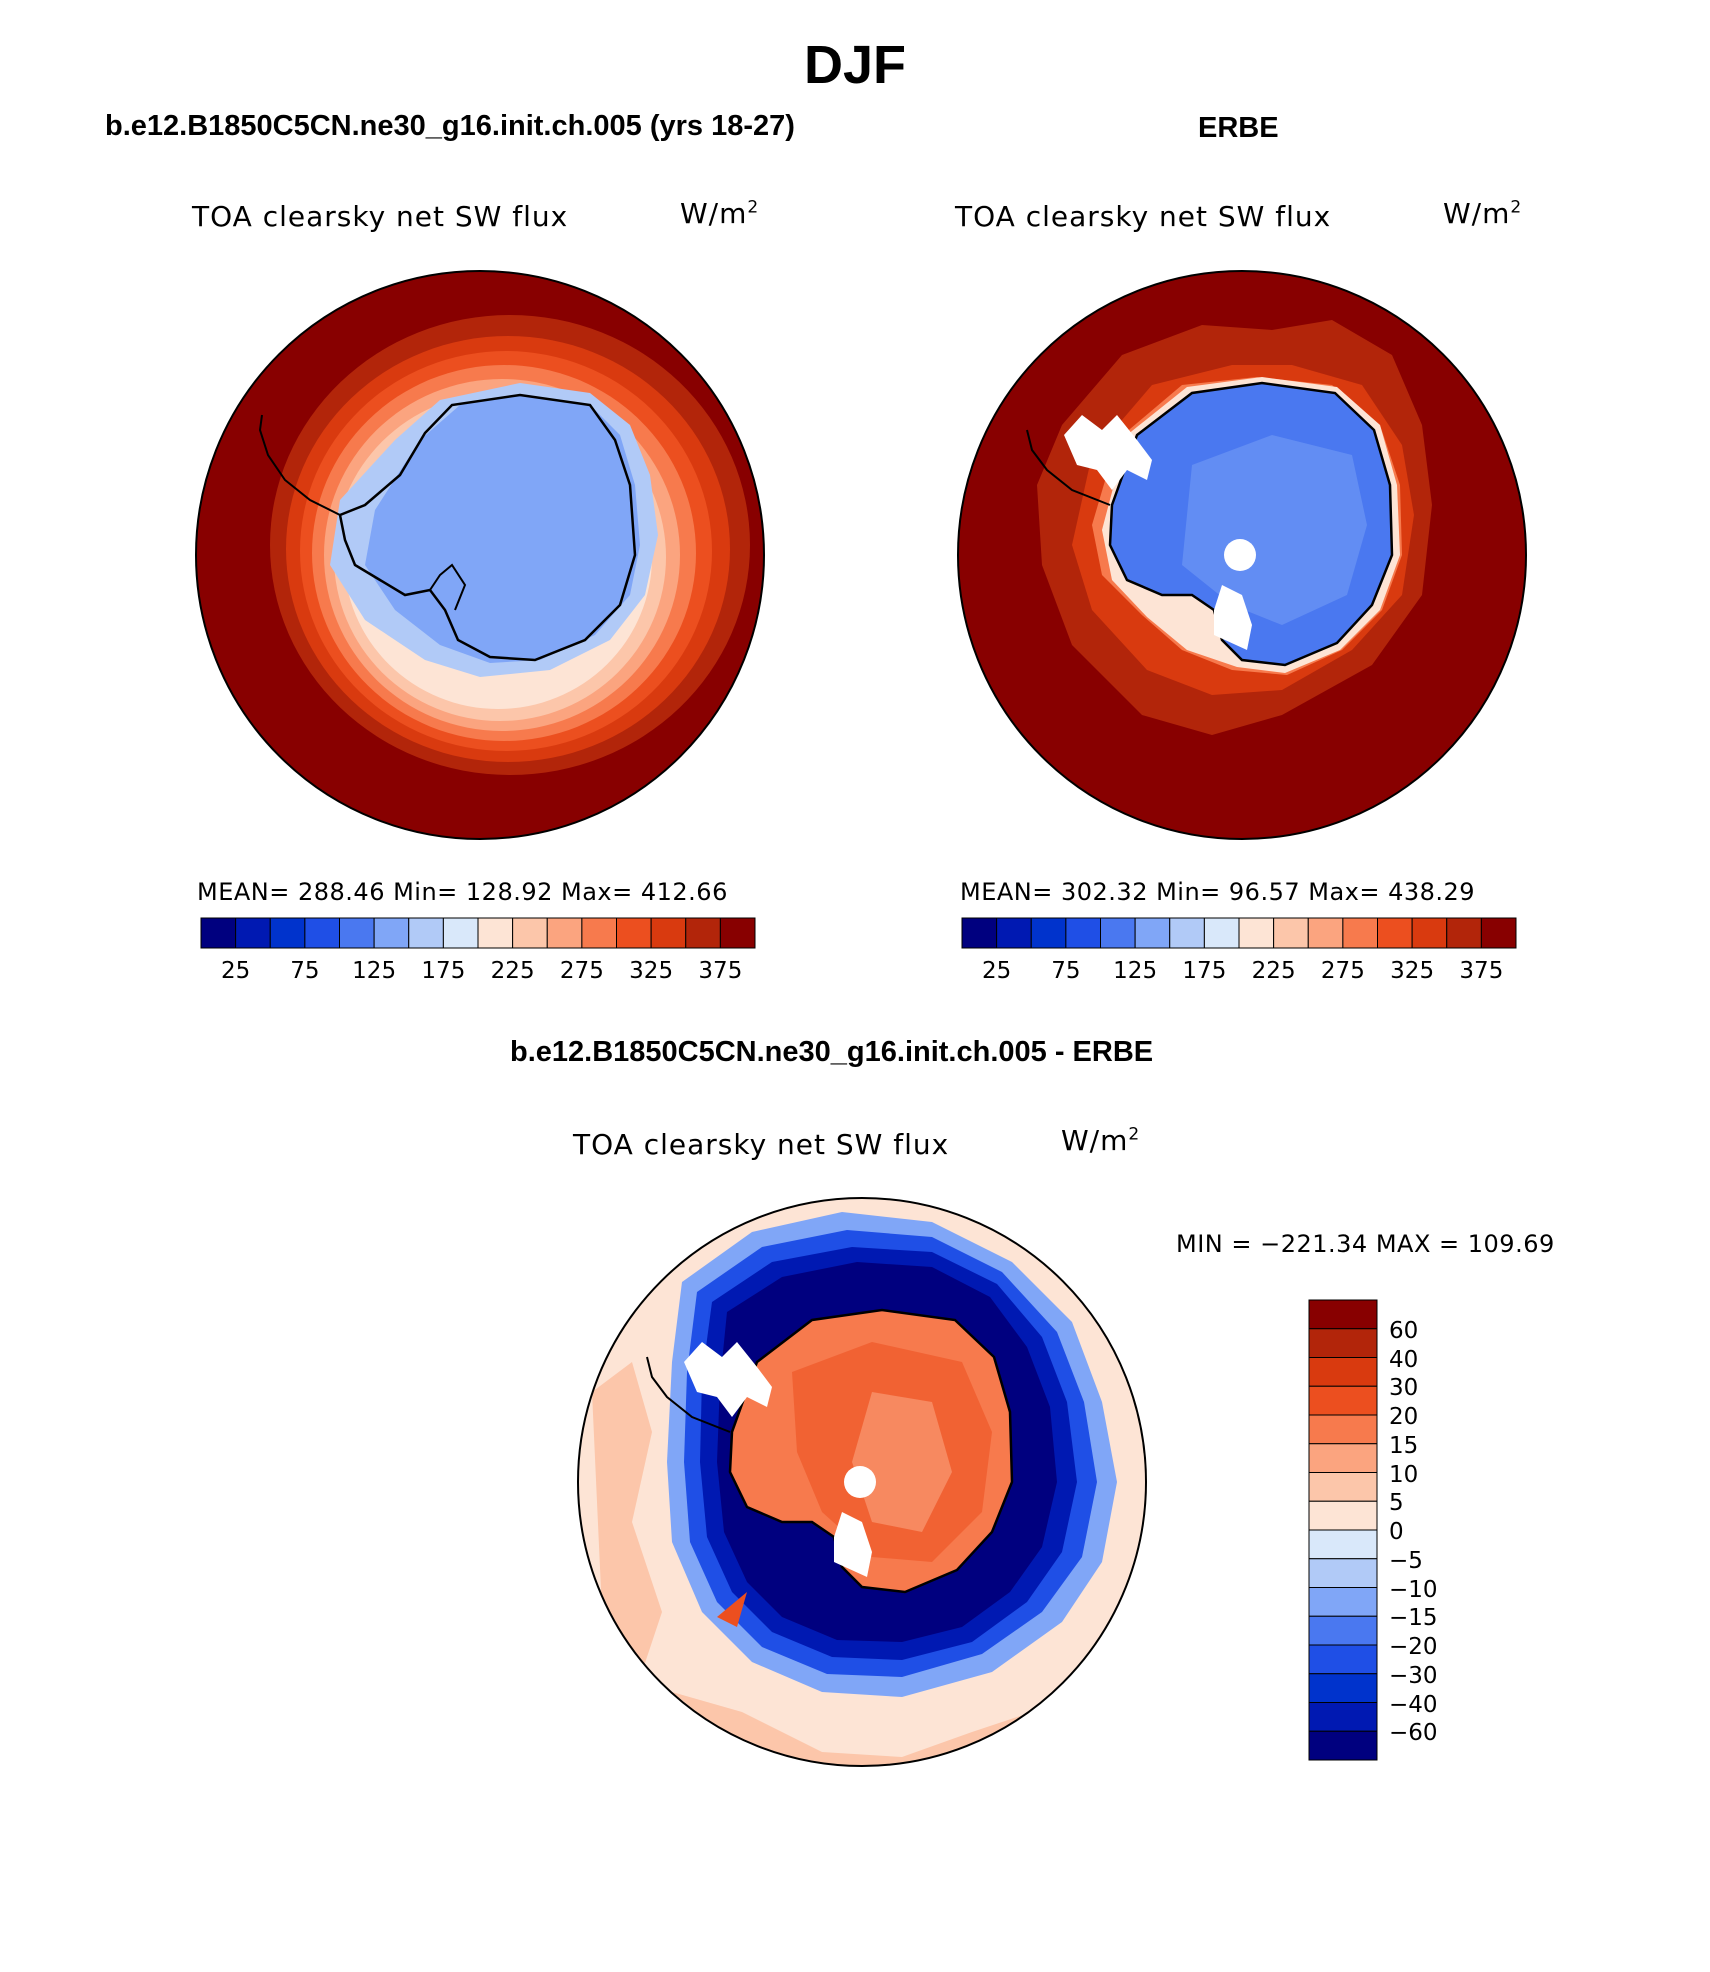 This screenshot has width=1710, height=1972. What do you see at coordinates (1404, 1388) in the screenshot?
I see `colorbar-tick-label: 30` at bounding box center [1404, 1388].